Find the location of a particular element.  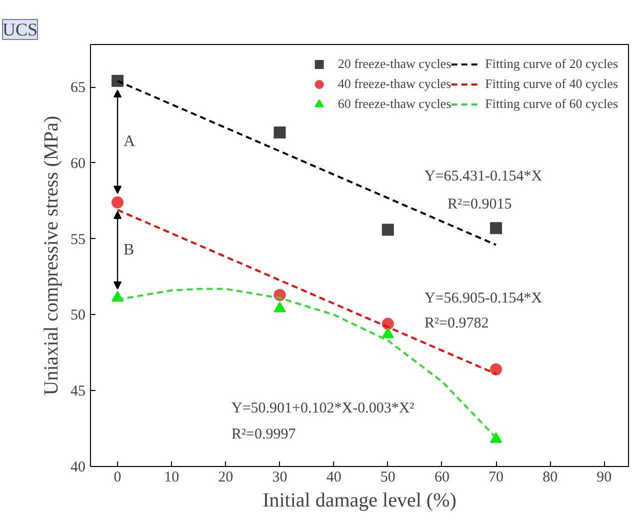

legend-label: Fitting curve of 20 cycles is located at coordinates (551, 64).